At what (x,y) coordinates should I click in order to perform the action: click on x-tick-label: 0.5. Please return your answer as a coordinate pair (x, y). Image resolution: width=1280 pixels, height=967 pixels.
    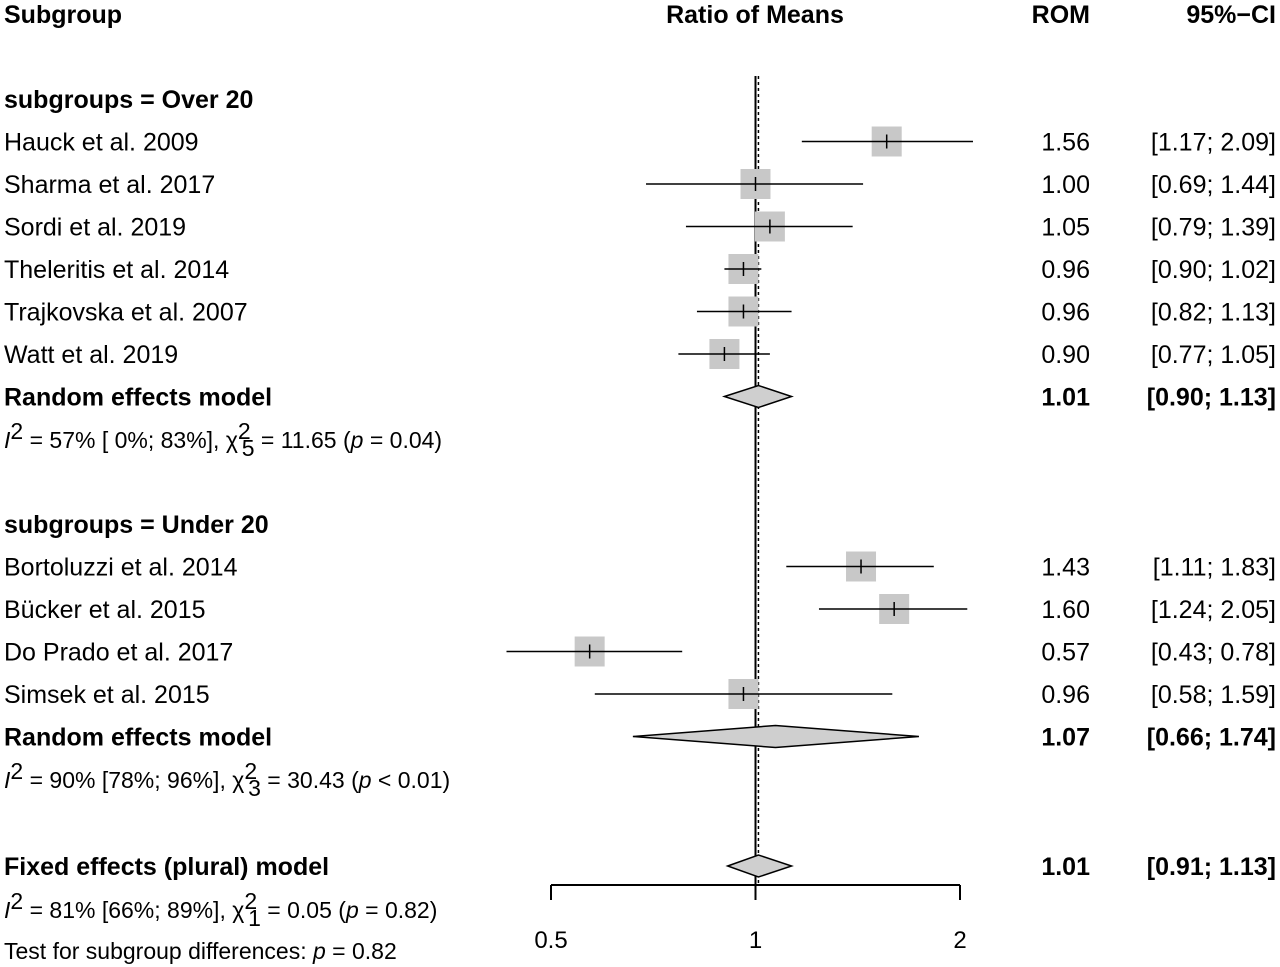
    Looking at the image, I should click on (550, 940).